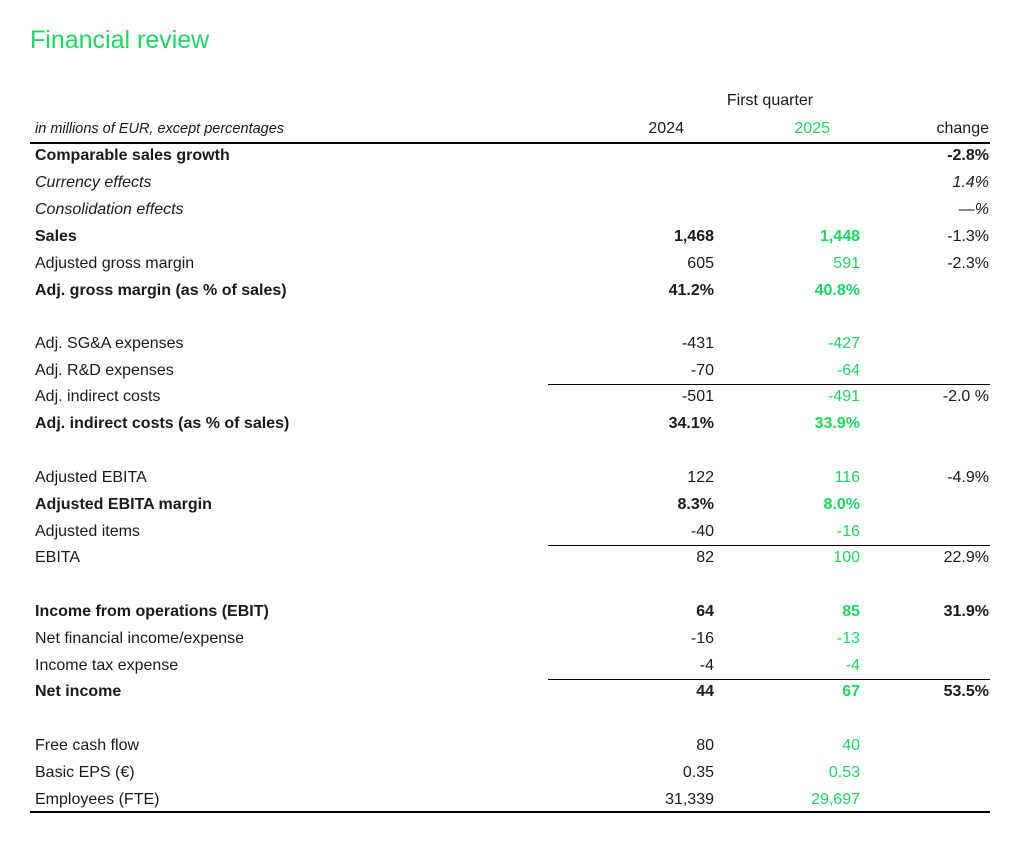  What do you see at coordinates (91, 477) in the screenshot?
I see `row-label: Adjusted EBITA` at bounding box center [91, 477].